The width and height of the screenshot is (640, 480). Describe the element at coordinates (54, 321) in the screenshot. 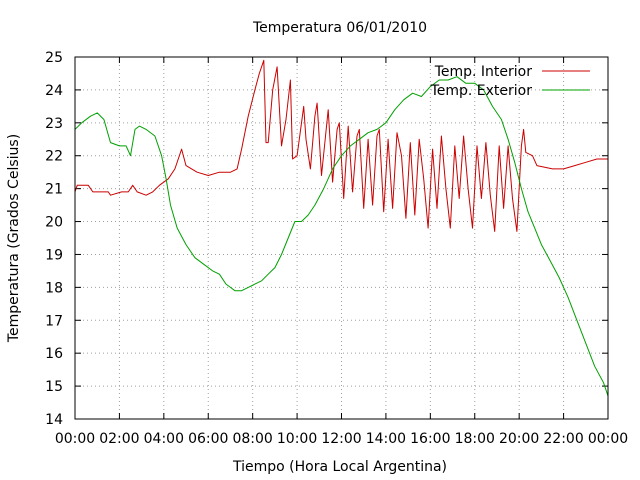

I see `y-tick-label: 17` at that location.